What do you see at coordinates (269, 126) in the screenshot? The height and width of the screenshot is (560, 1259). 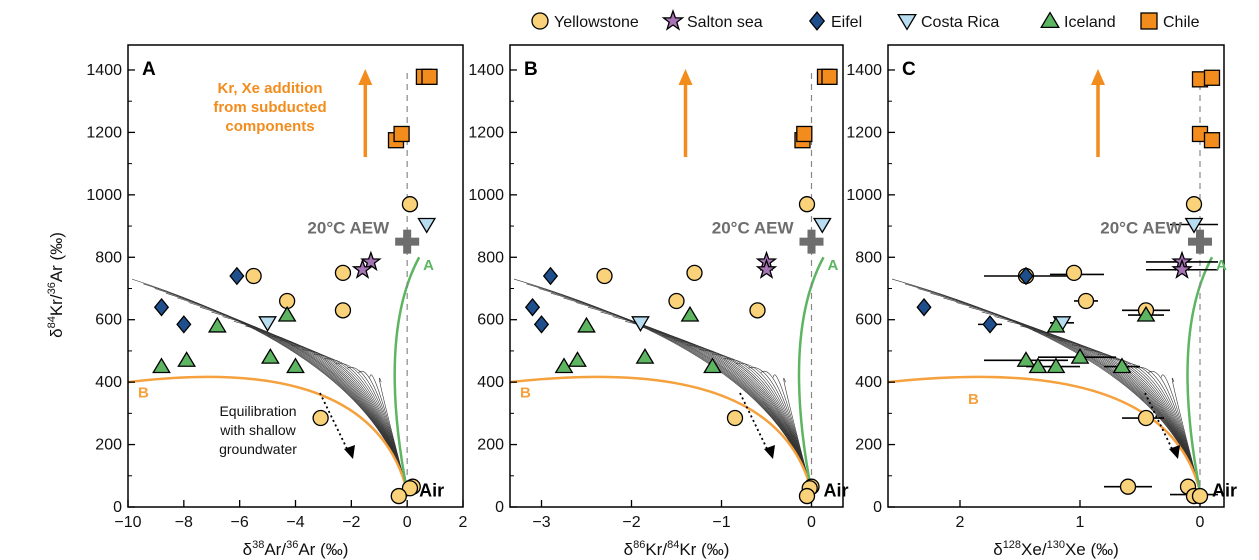 I see `kr-xe-annotation: components` at bounding box center [269, 126].